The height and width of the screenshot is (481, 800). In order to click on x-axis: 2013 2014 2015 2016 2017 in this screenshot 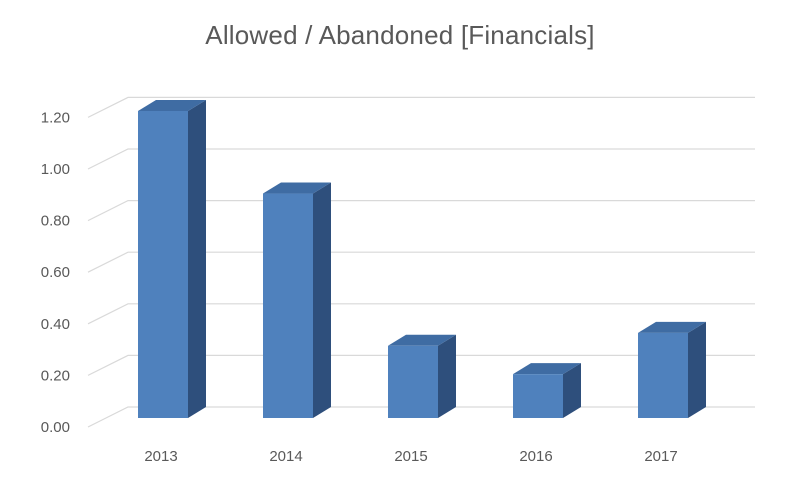, I will do `click(410, 456)`.